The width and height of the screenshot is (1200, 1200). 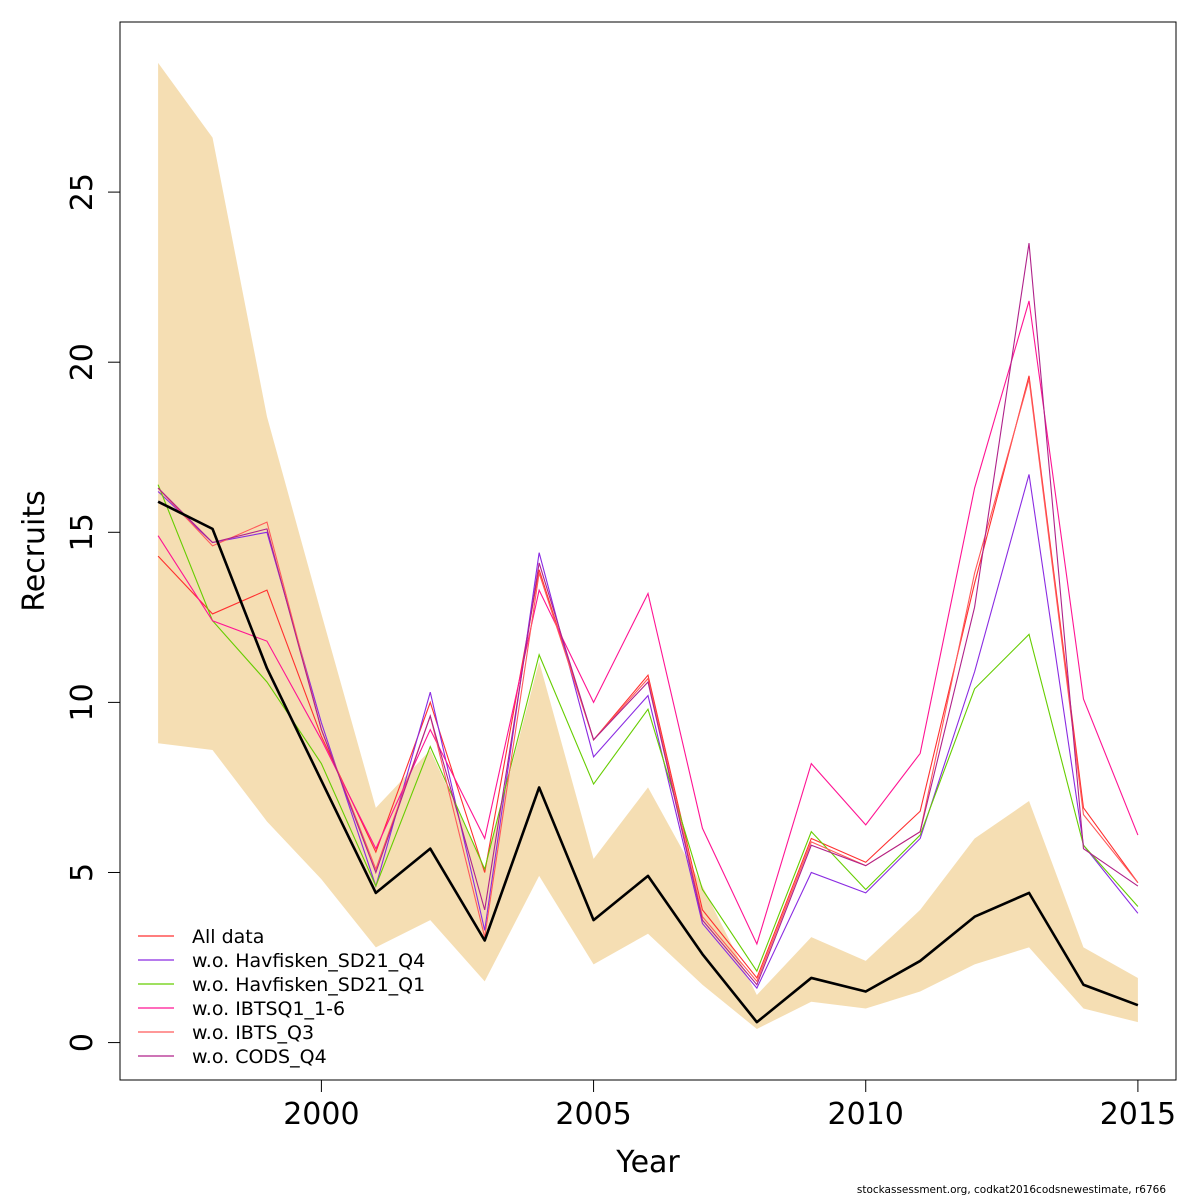 I want to click on legend-label: w.o. Havfisken_SD21_Q1, so click(x=308, y=985).